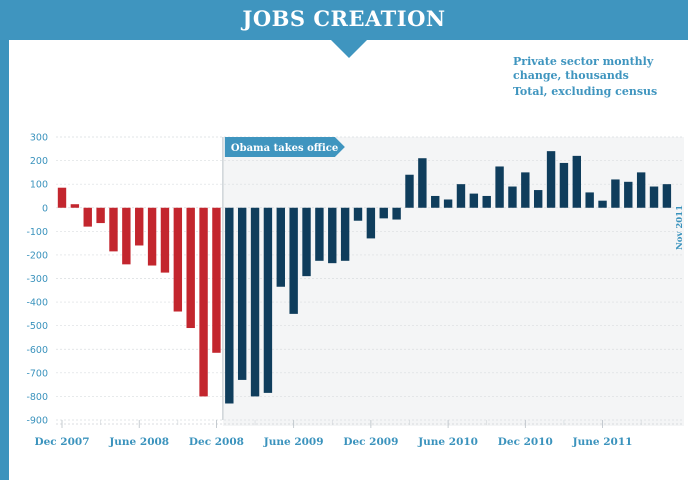 This screenshot has height=480, width=688. Describe the element at coordinates (37, 232) in the screenshot. I see `y-tick-label: -100` at that location.